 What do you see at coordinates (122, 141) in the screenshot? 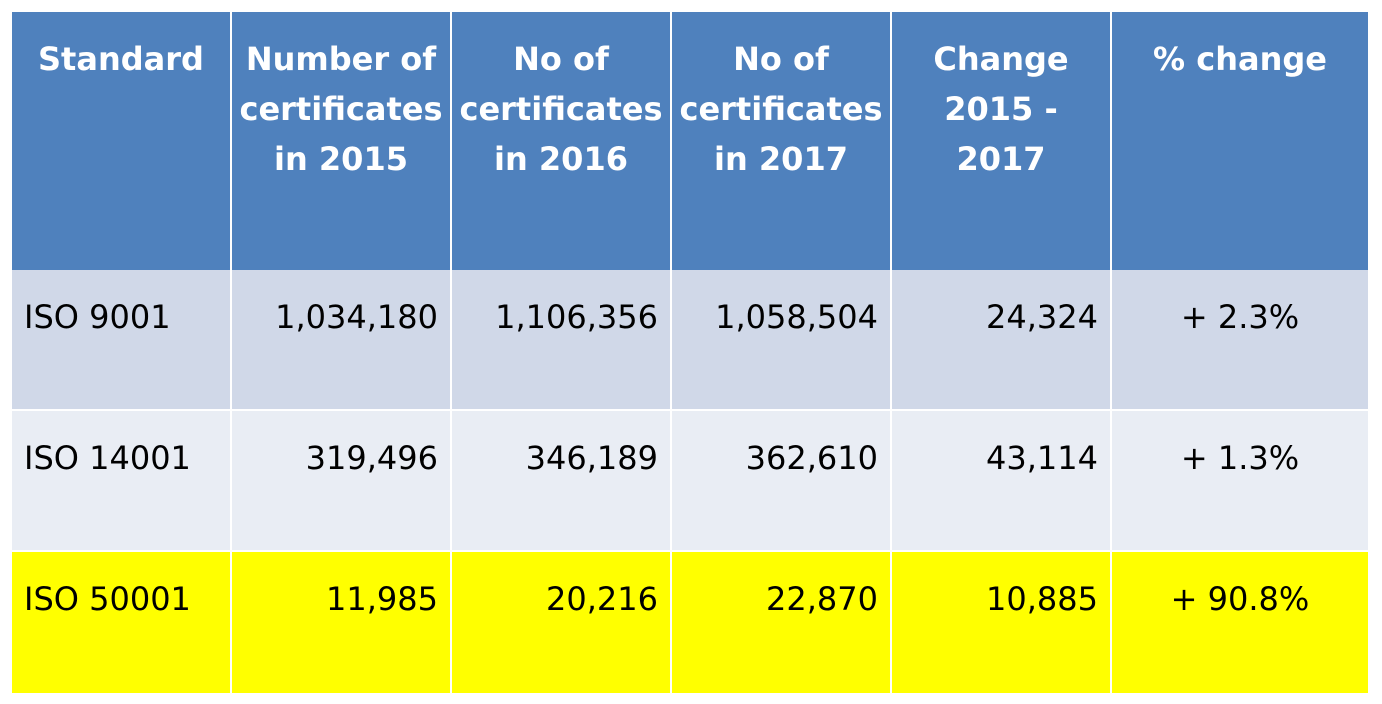
I see `header-standard: Standard` at bounding box center [122, 141].